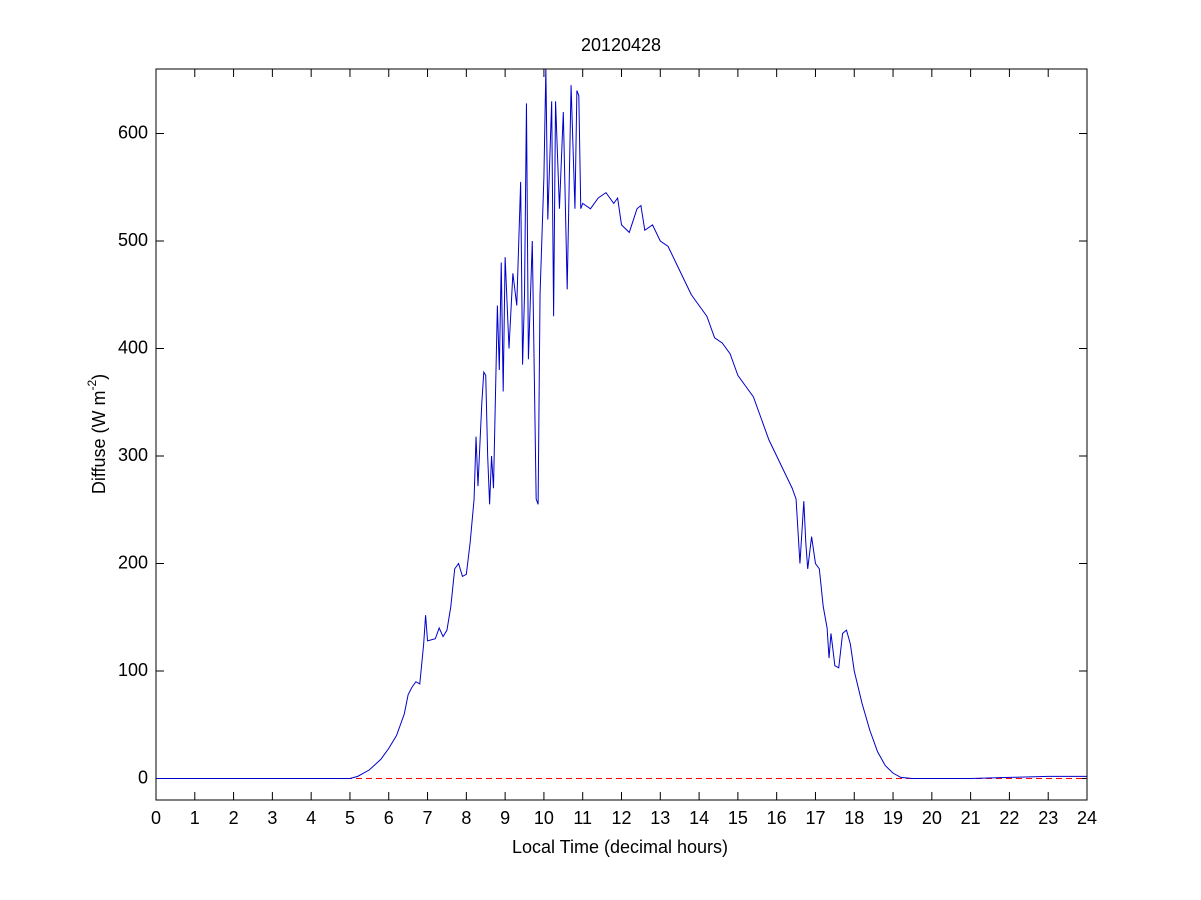 The width and height of the screenshot is (1201, 900). Describe the element at coordinates (133, 670) in the screenshot. I see `y-tick-label: 100` at that location.